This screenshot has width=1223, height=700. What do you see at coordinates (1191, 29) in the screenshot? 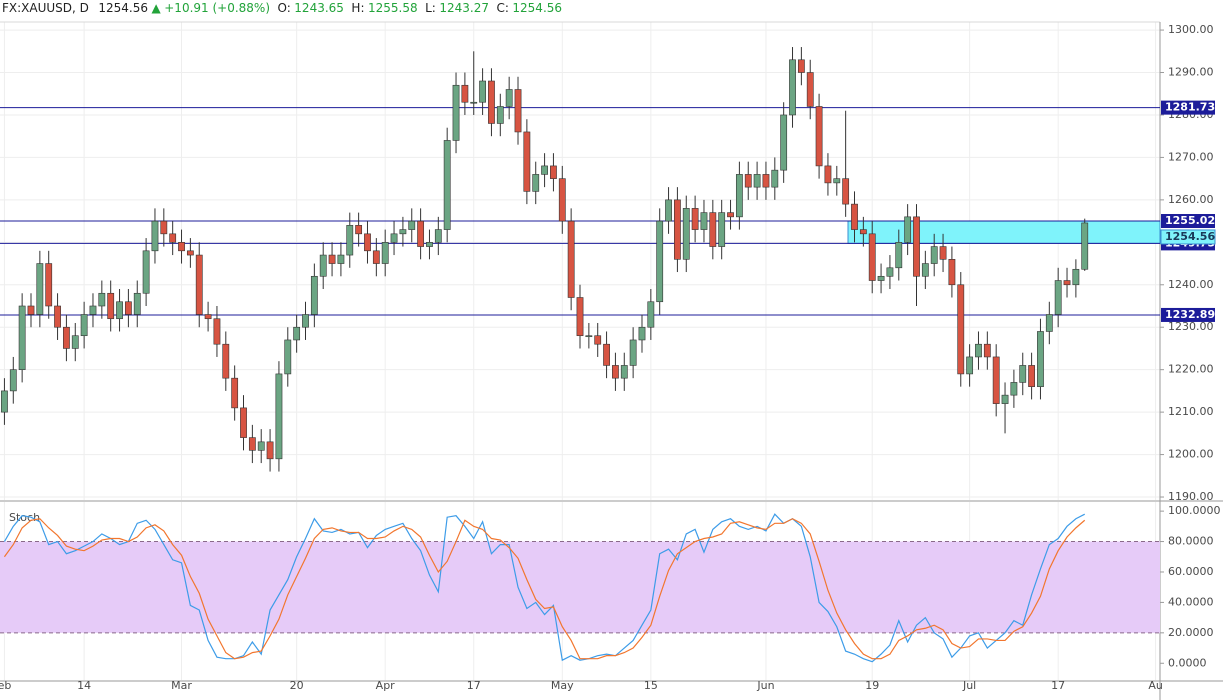
I see `y-tick-label: 1300.00` at bounding box center [1191, 29].